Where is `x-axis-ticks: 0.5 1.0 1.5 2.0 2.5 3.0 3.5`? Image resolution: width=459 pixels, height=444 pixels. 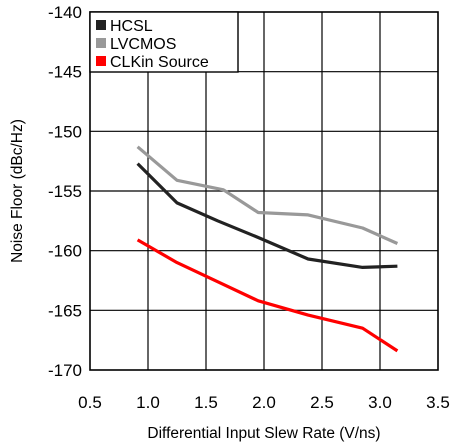
x-axis-ticks: 0.5 1.0 1.5 2.0 2.5 3.0 3.5 is located at coordinates (264, 402).